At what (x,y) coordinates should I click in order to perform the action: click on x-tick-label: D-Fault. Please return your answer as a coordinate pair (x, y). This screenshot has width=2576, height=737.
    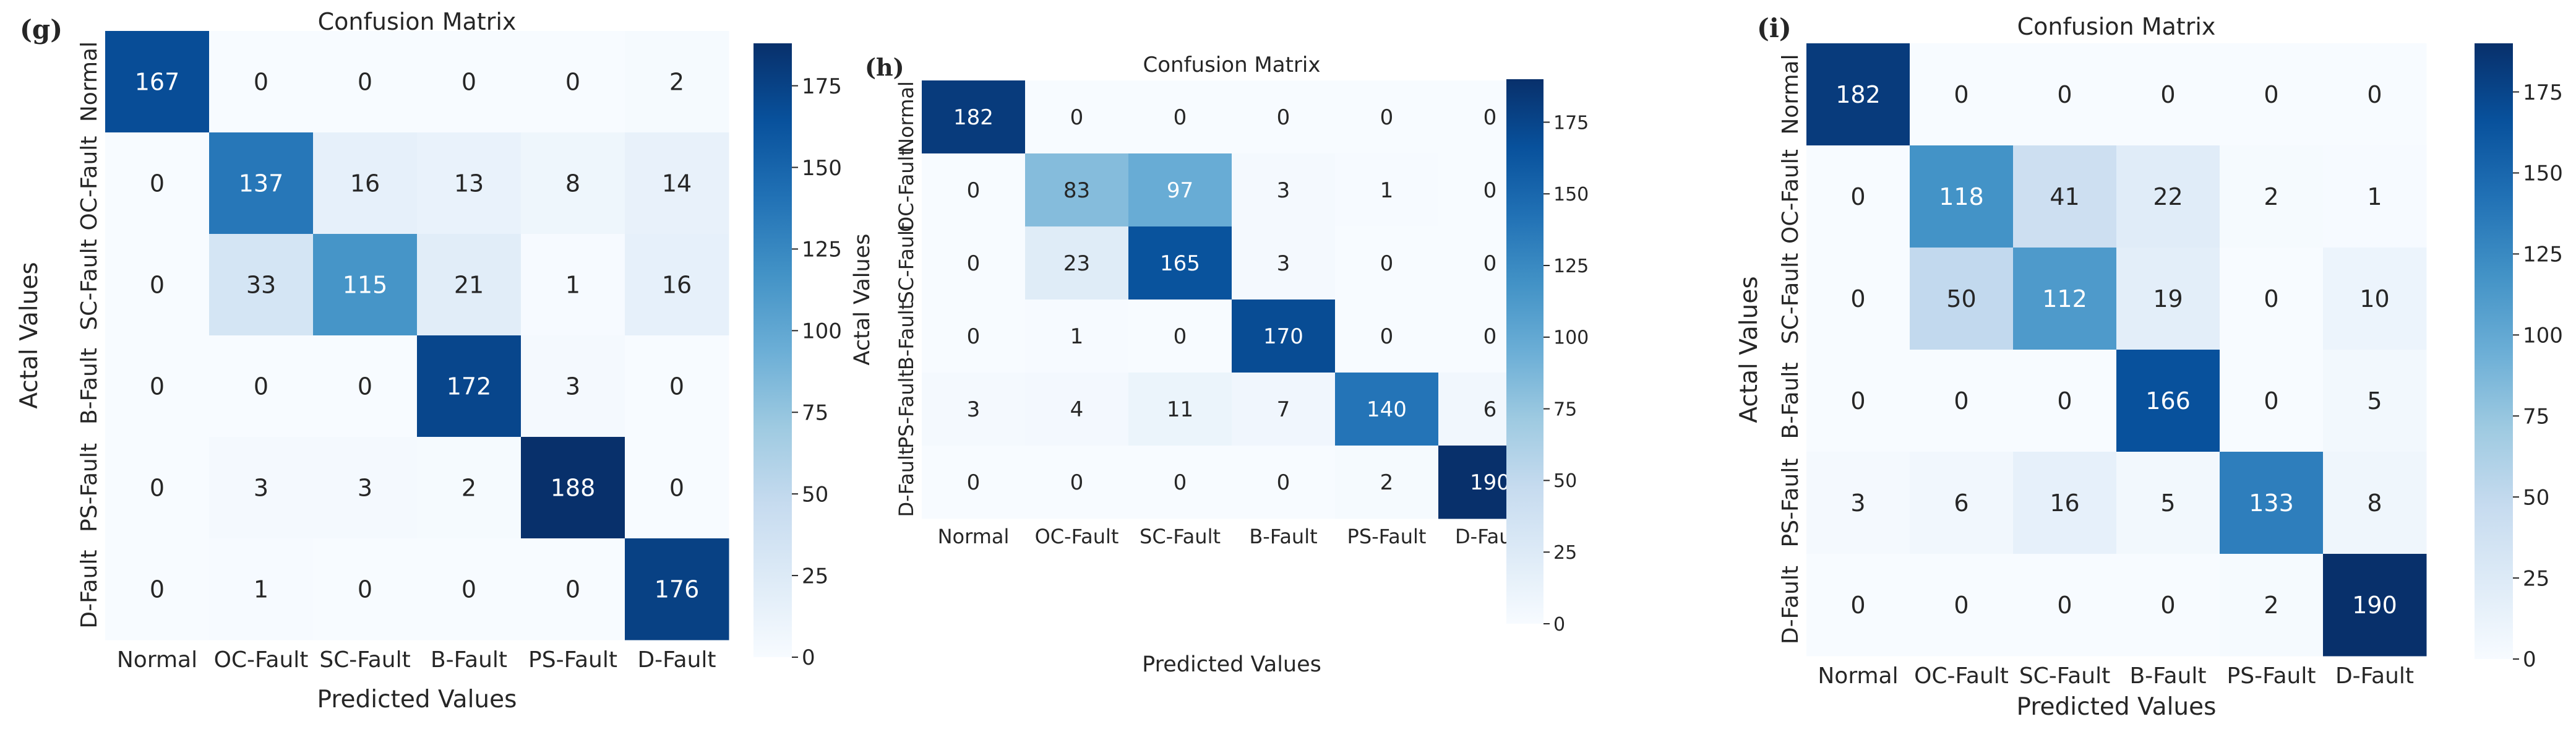
    Looking at the image, I should click on (2374, 676).